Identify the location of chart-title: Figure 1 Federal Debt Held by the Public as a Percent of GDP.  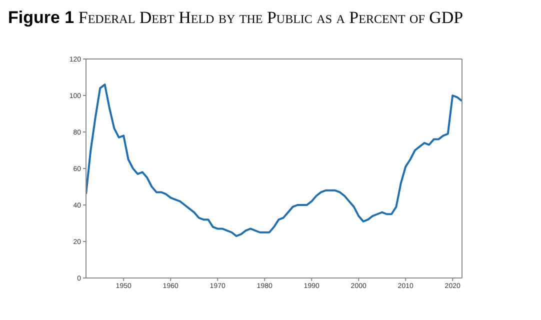
(236, 17).